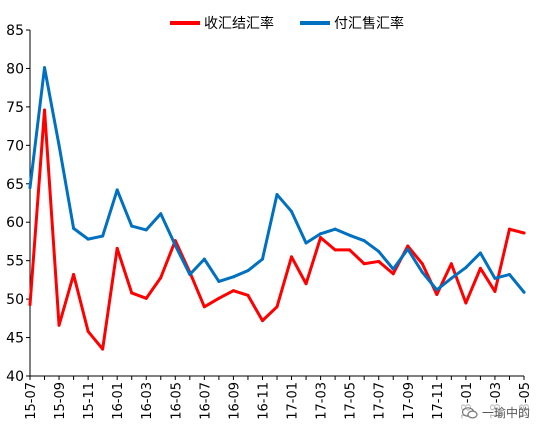 The height and width of the screenshot is (440, 545). Describe the element at coordinates (18, 204) in the screenshot. I see `y-axis: 40 45 50 55 60 65 70 75 80 85` at that location.